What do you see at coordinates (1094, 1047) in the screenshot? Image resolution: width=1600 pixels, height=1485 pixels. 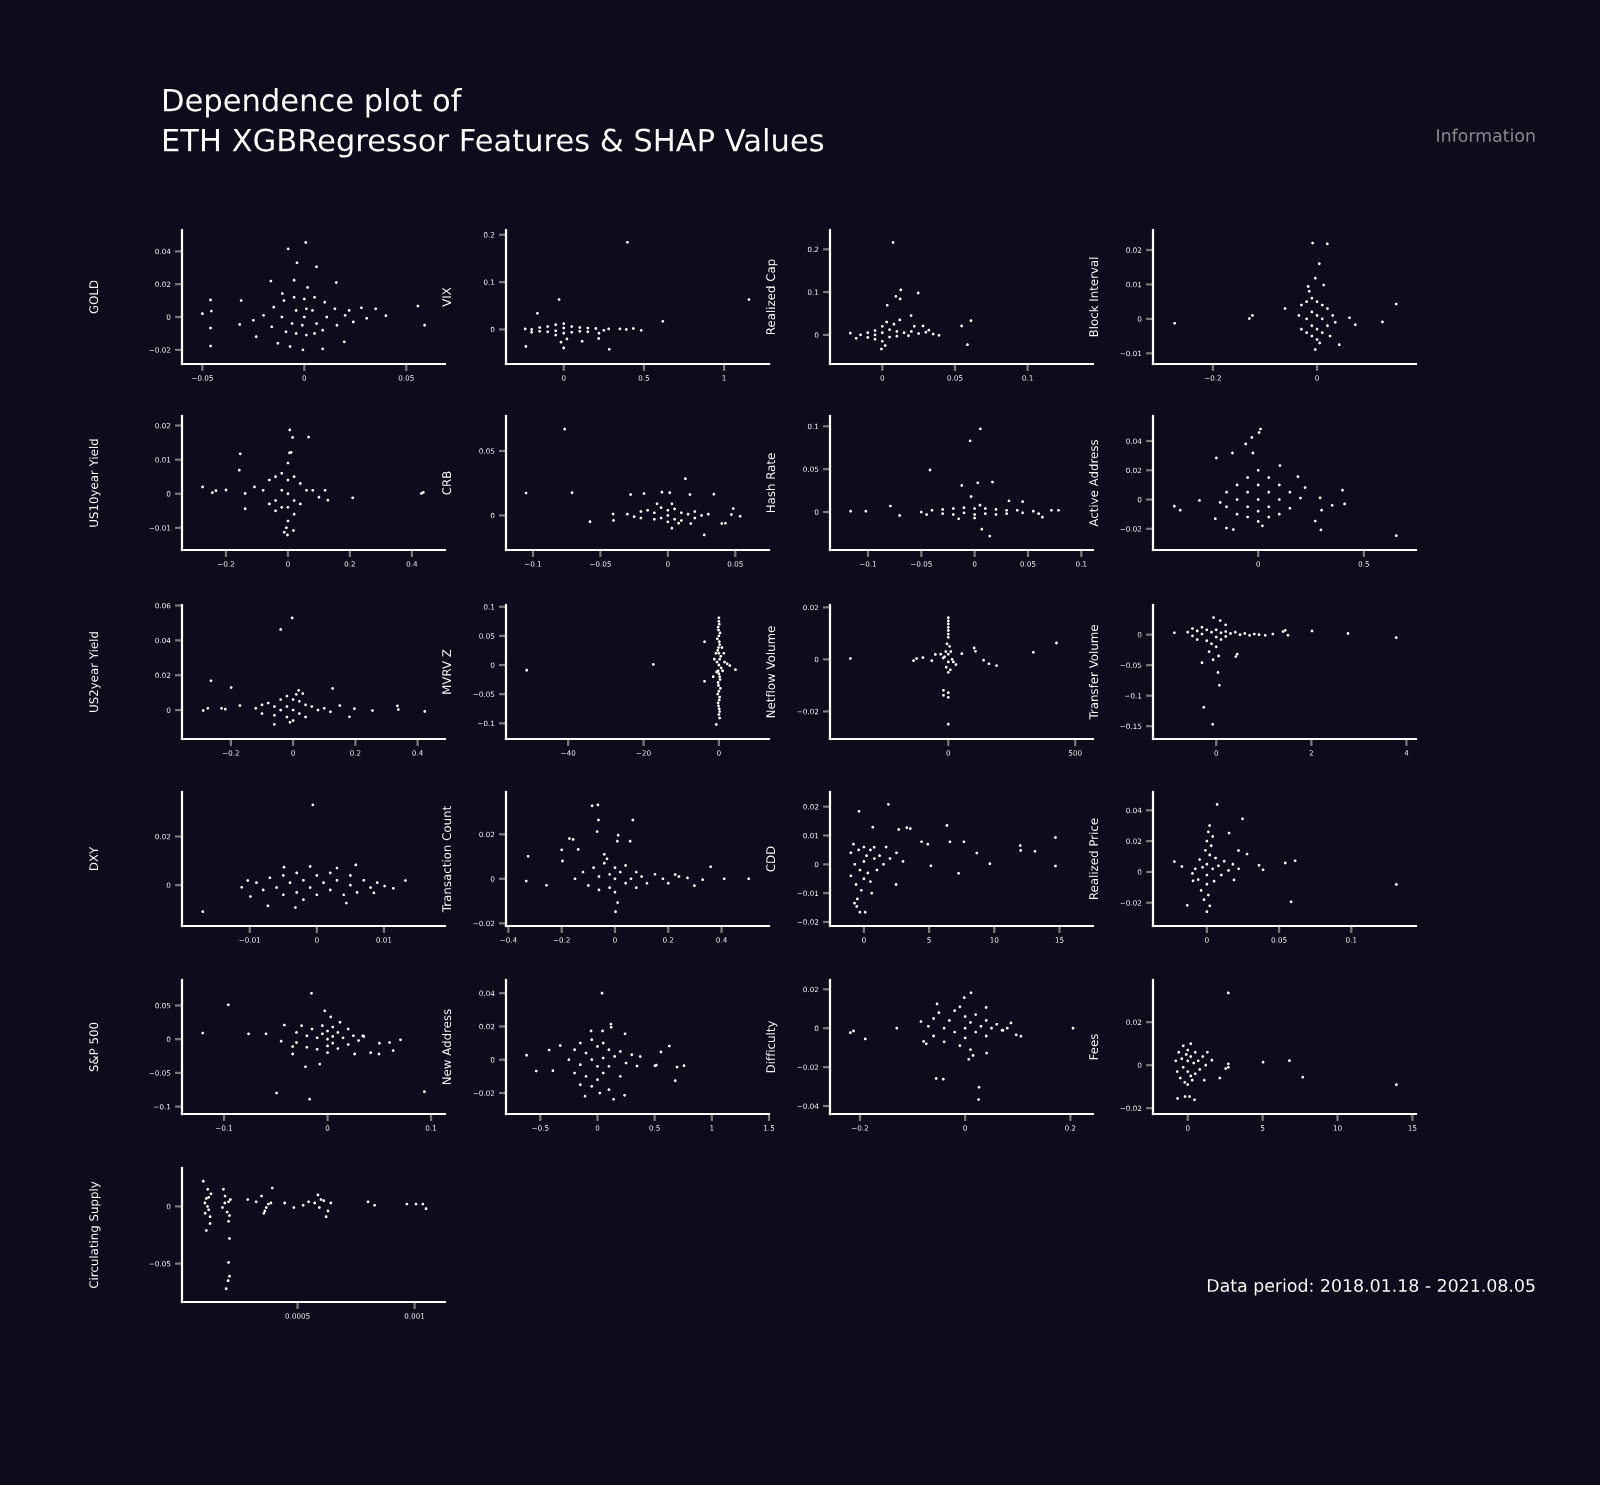 I see `y-axis-title: Fees` at bounding box center [1094, 1047].